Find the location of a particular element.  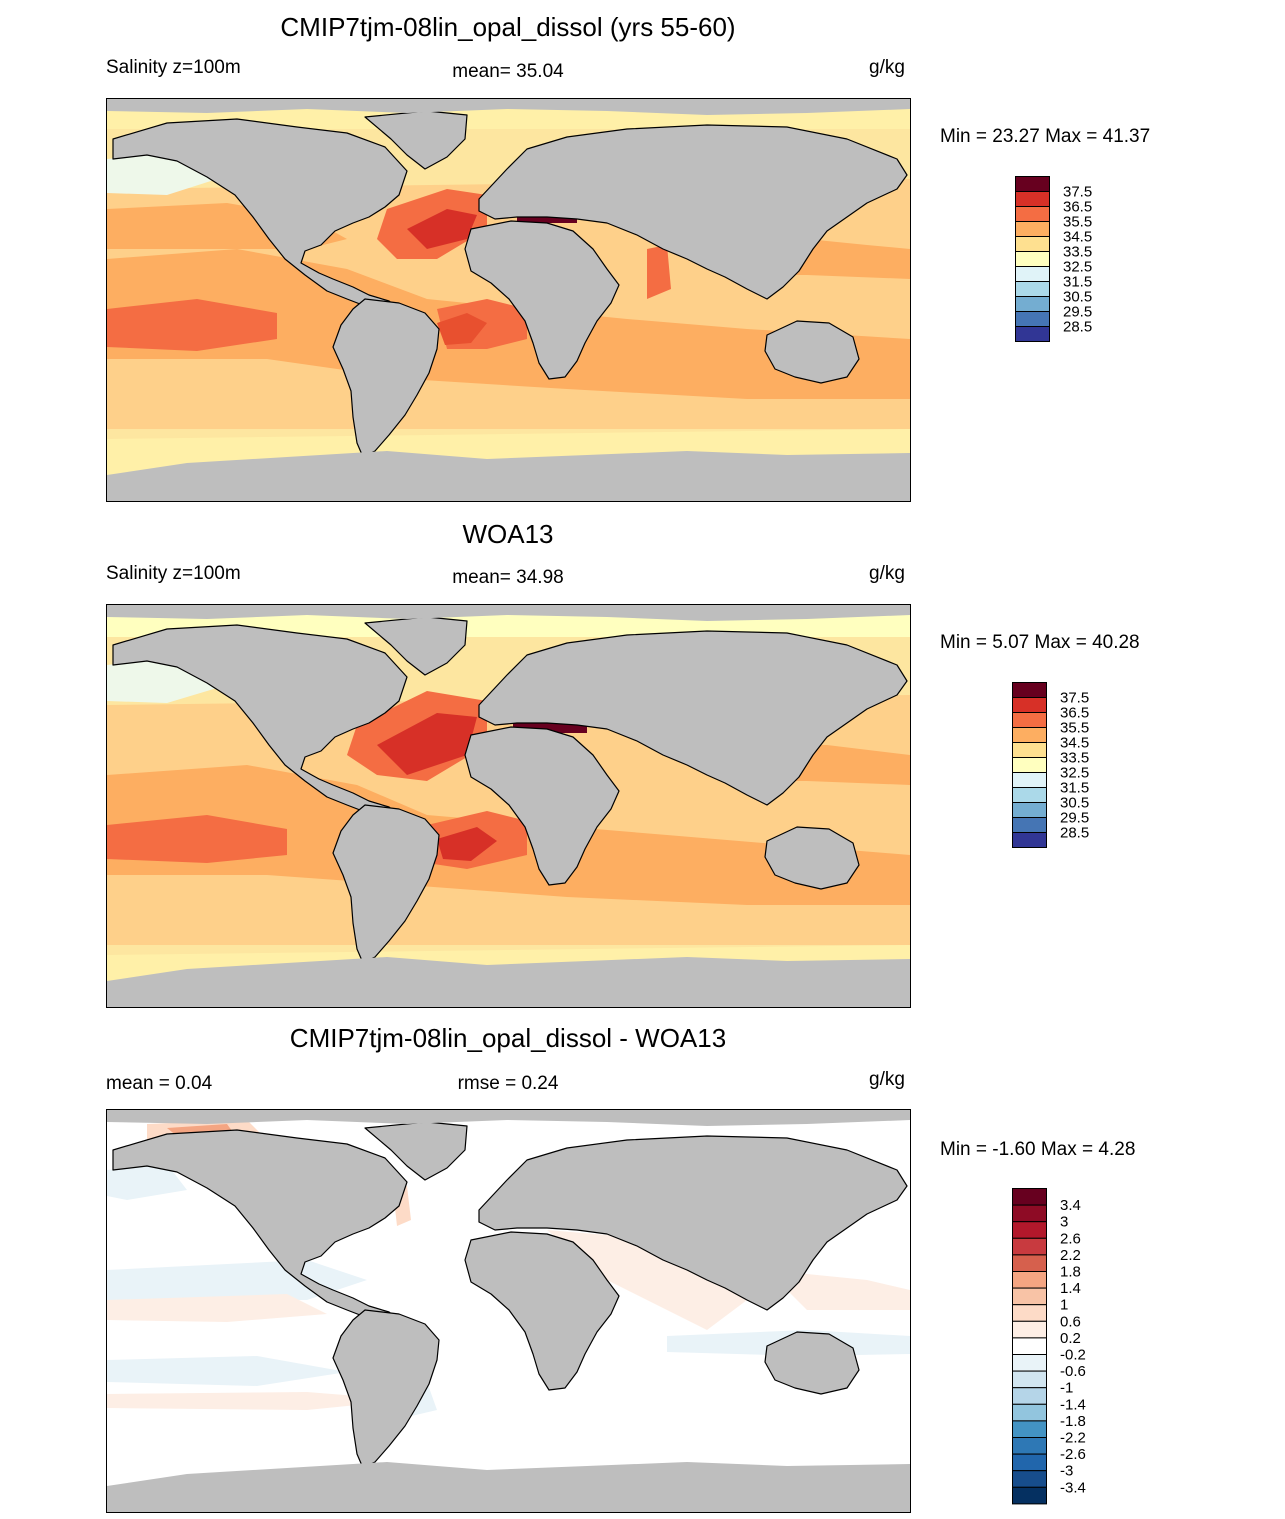

mean-label: mean= 34.98 is located at coordinates (508, 577).